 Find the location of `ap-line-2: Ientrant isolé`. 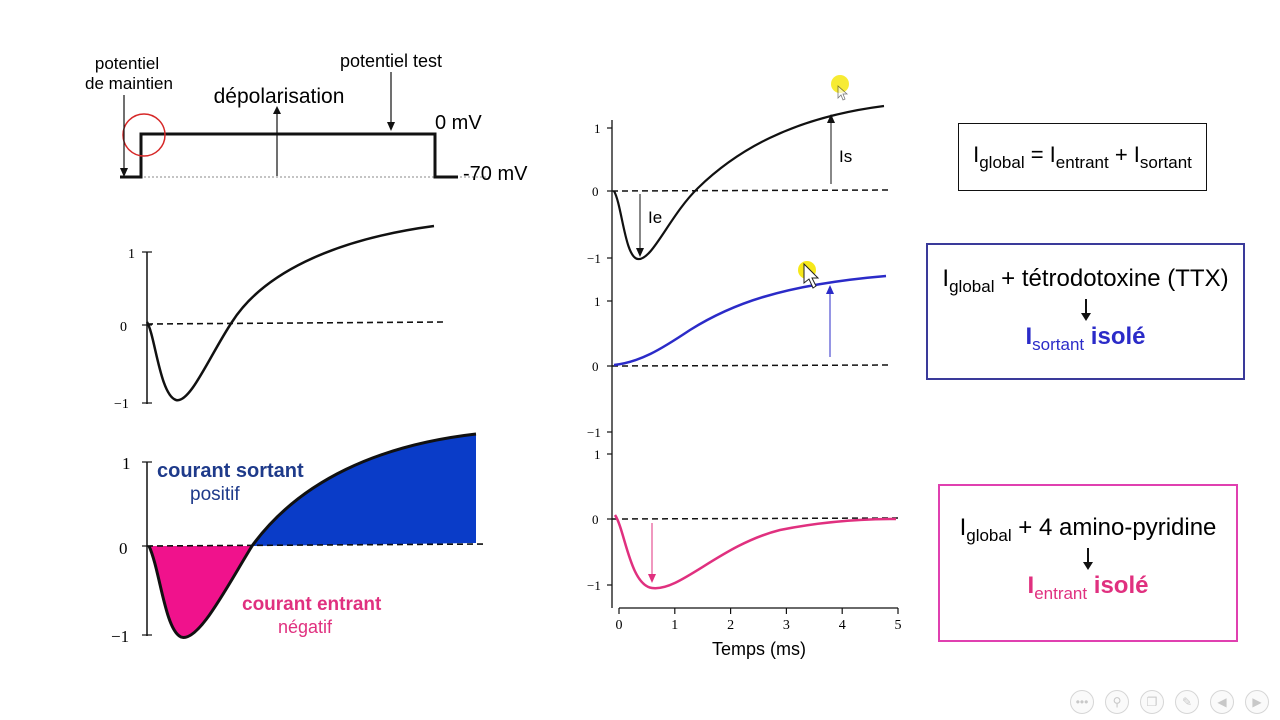

ap-line-2: Ientrant isolé is located at coordinates (1088, 588).